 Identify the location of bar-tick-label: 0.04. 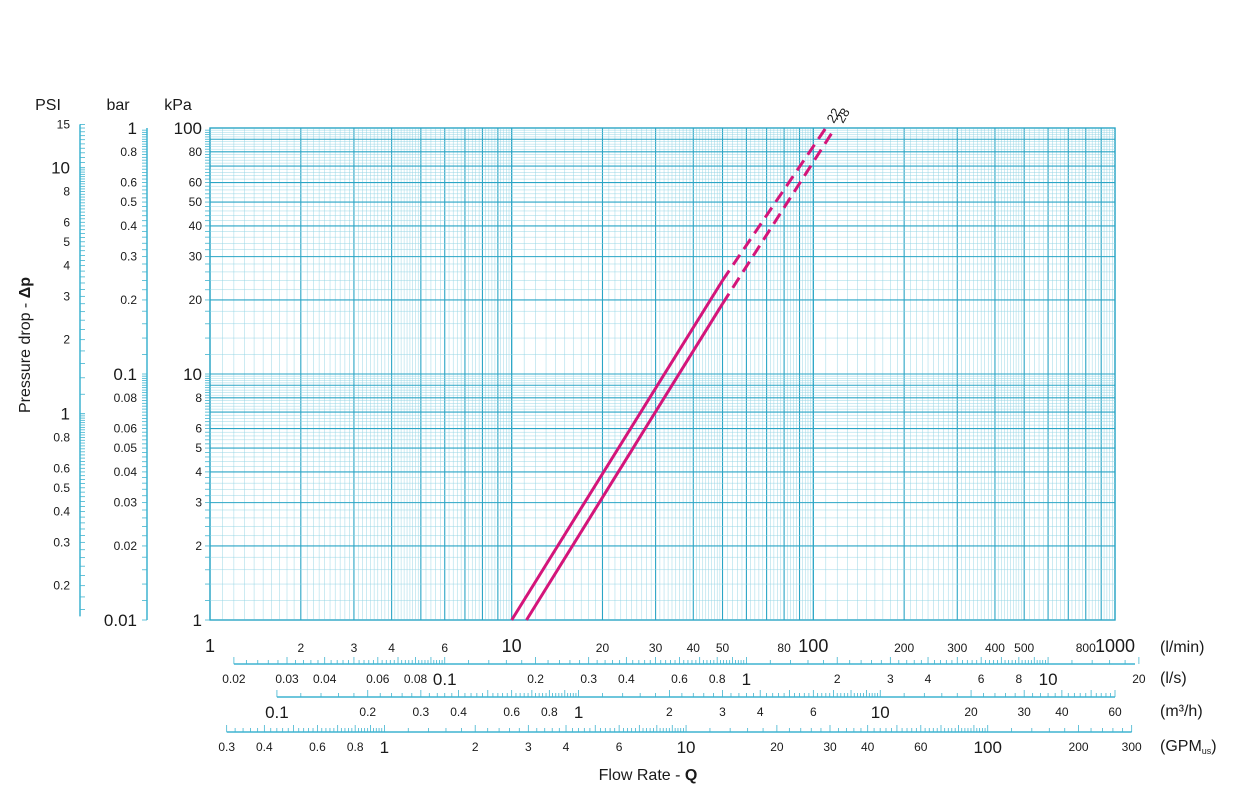
(126, 472).